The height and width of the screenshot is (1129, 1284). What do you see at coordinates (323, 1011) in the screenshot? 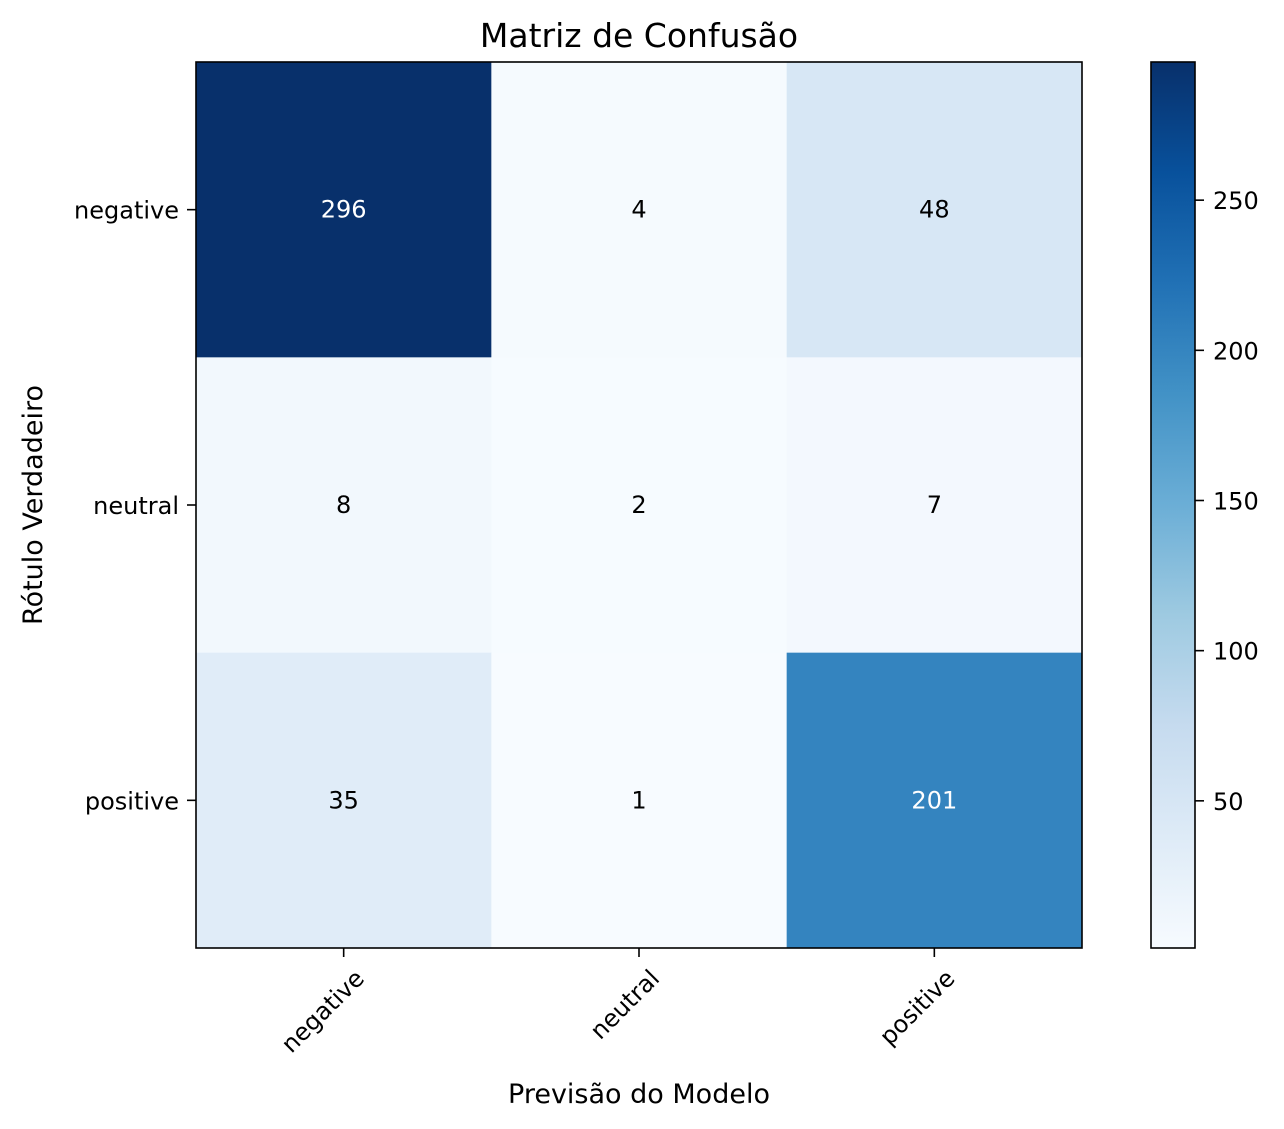
I see `x-tick-label: negative` at bounding box center [323, 1011].